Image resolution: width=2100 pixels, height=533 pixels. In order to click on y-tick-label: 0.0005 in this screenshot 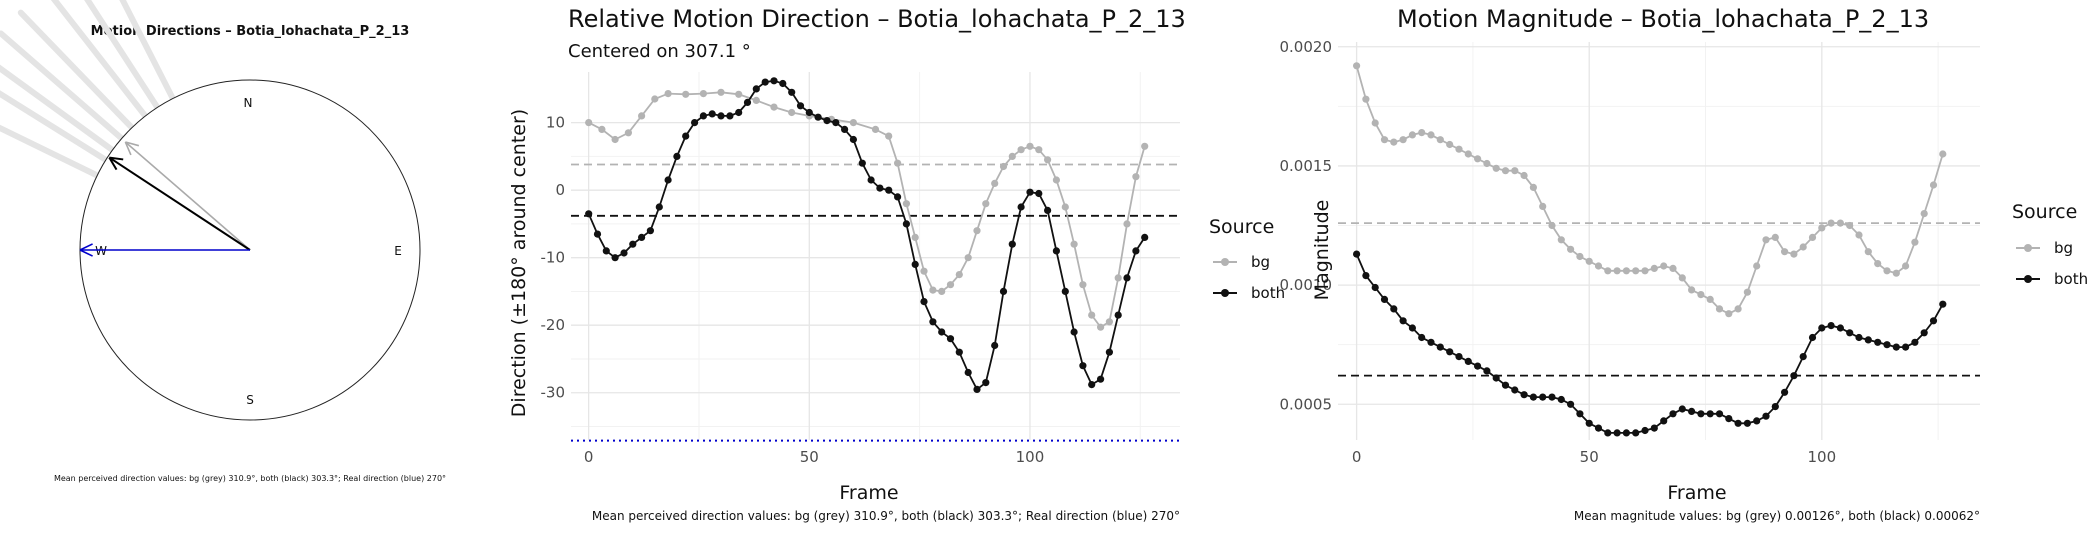, I will do `click(1306, 404)`.